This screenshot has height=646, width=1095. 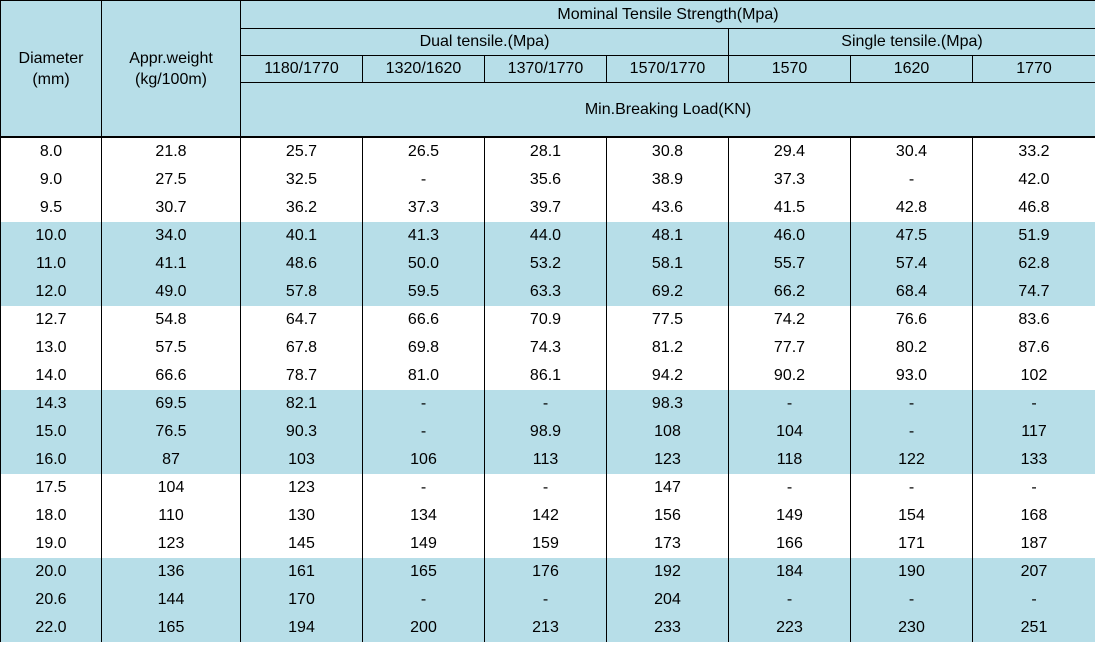 I want to click on table-row: 17.5 104 123- -147- - -, so click(x=547, y=488).